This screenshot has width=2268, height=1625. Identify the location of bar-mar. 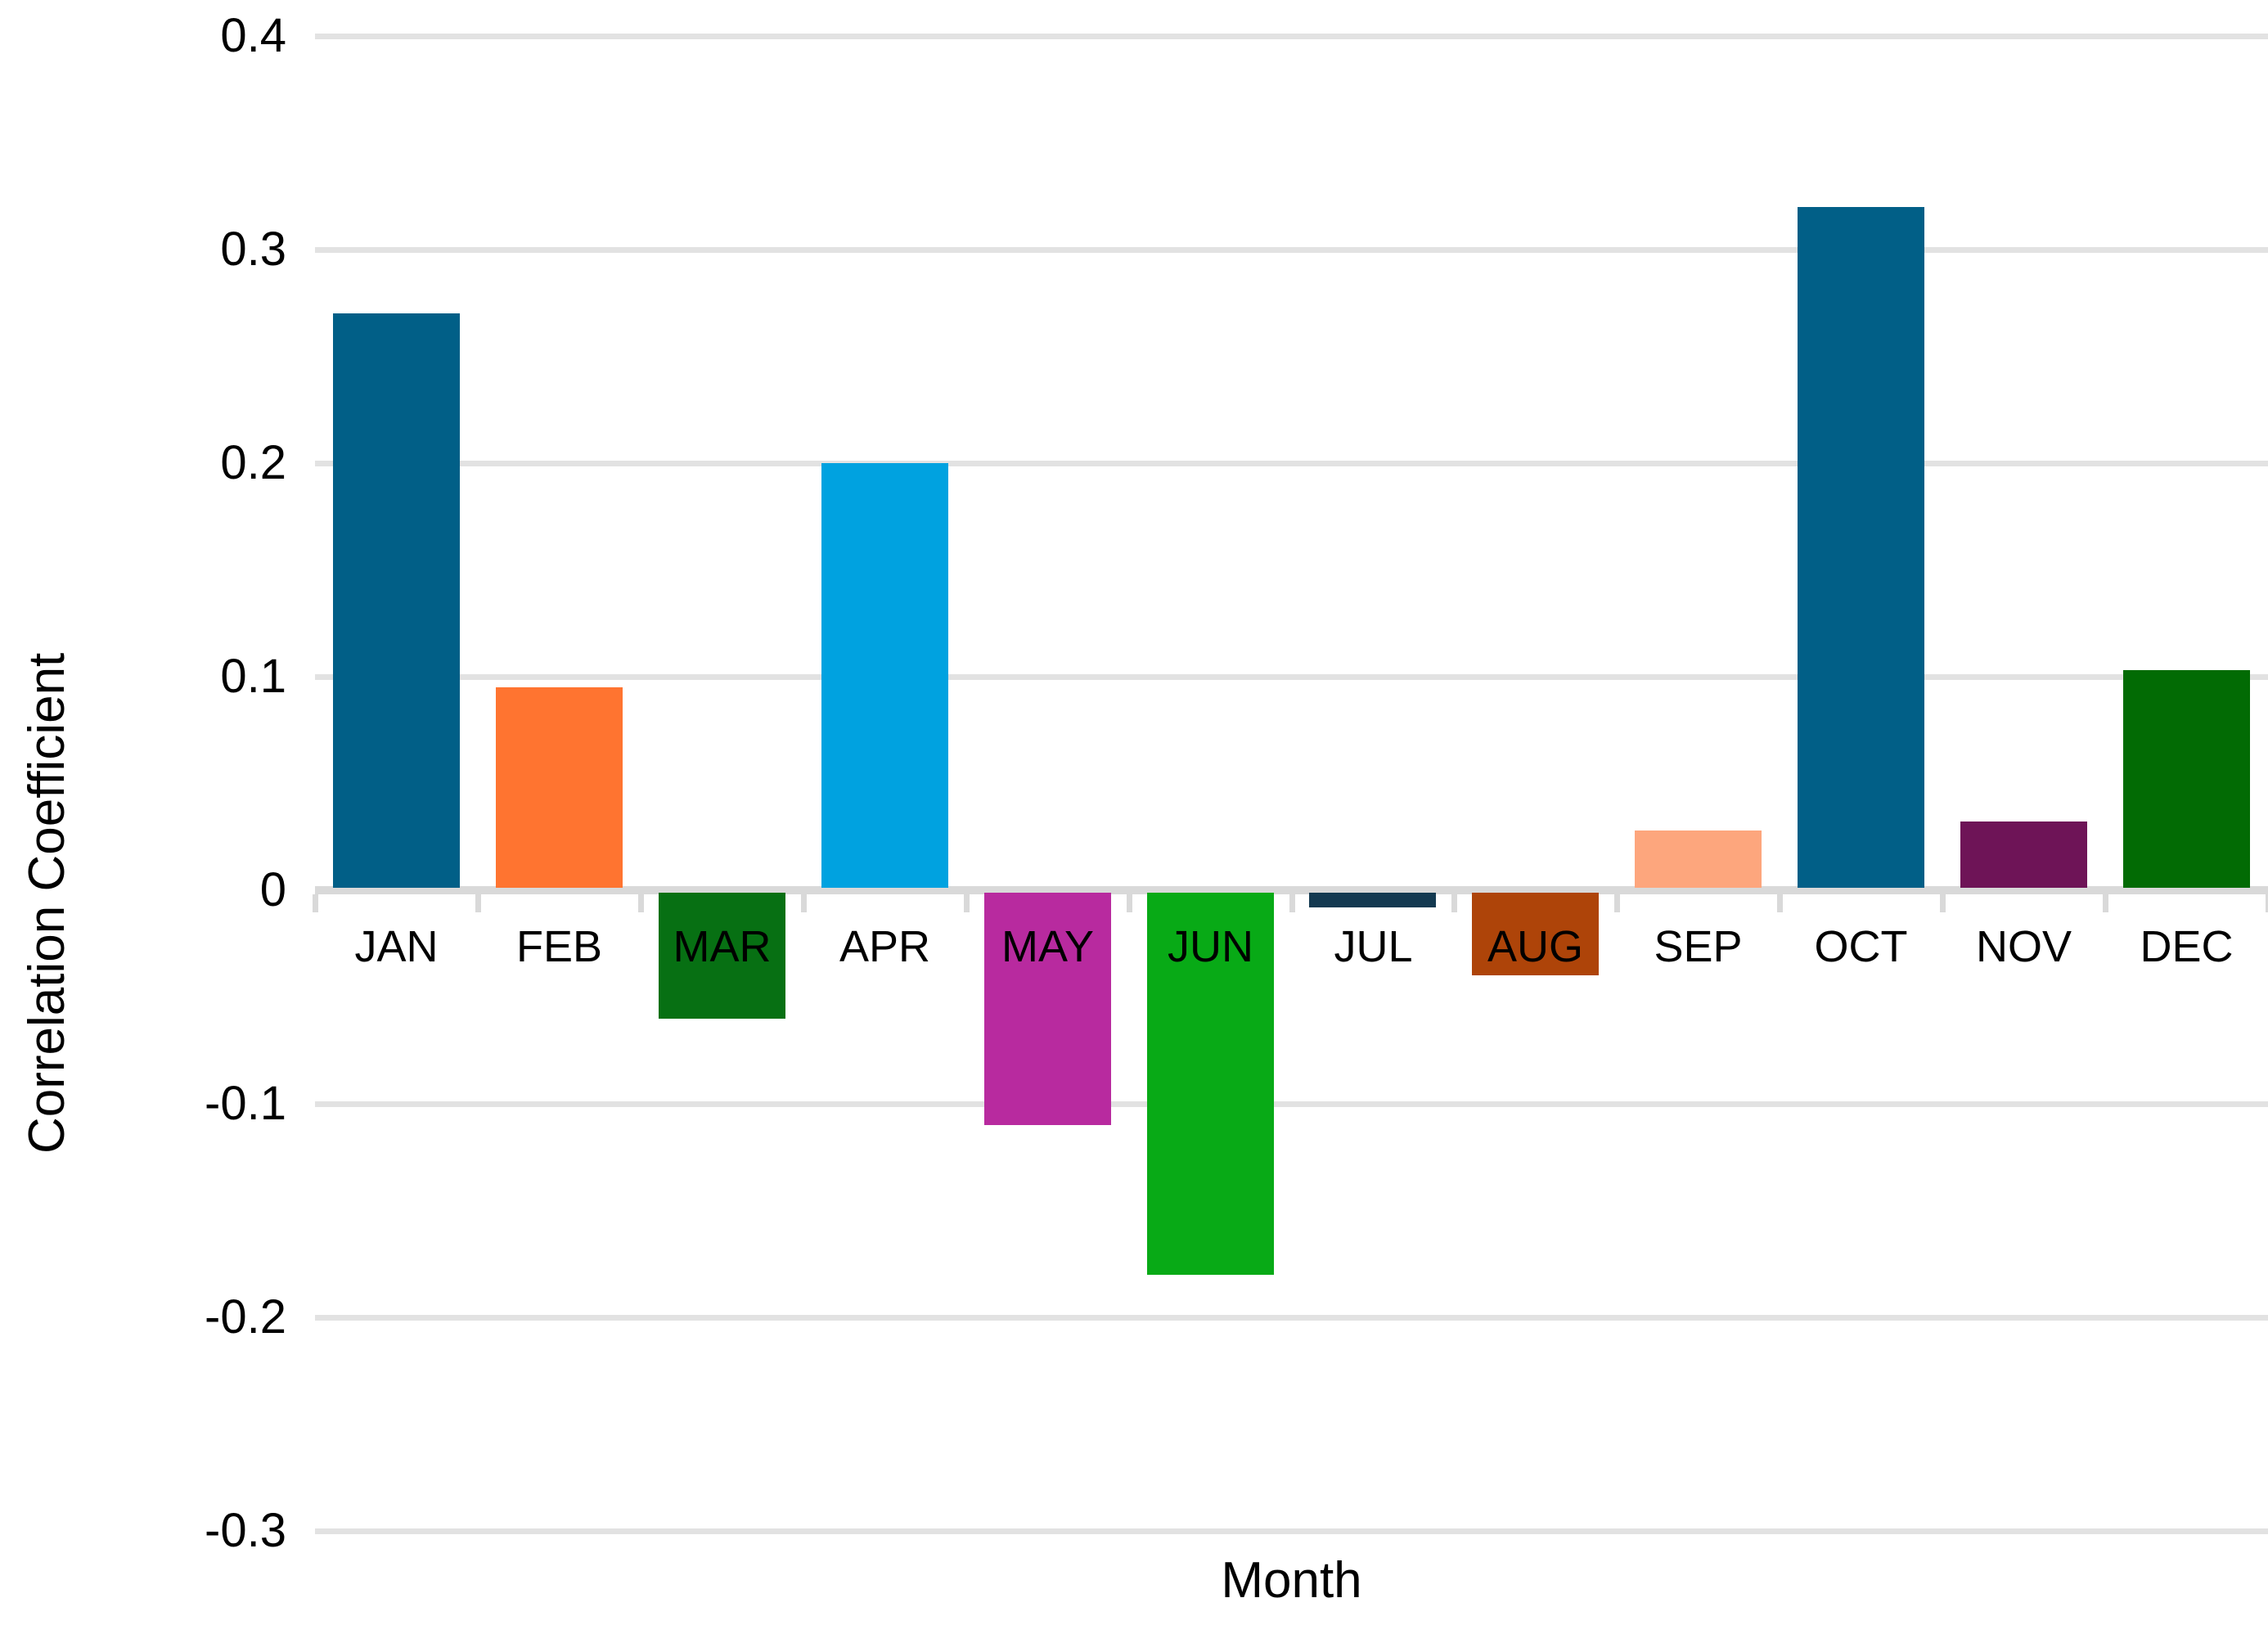
(722, 956).